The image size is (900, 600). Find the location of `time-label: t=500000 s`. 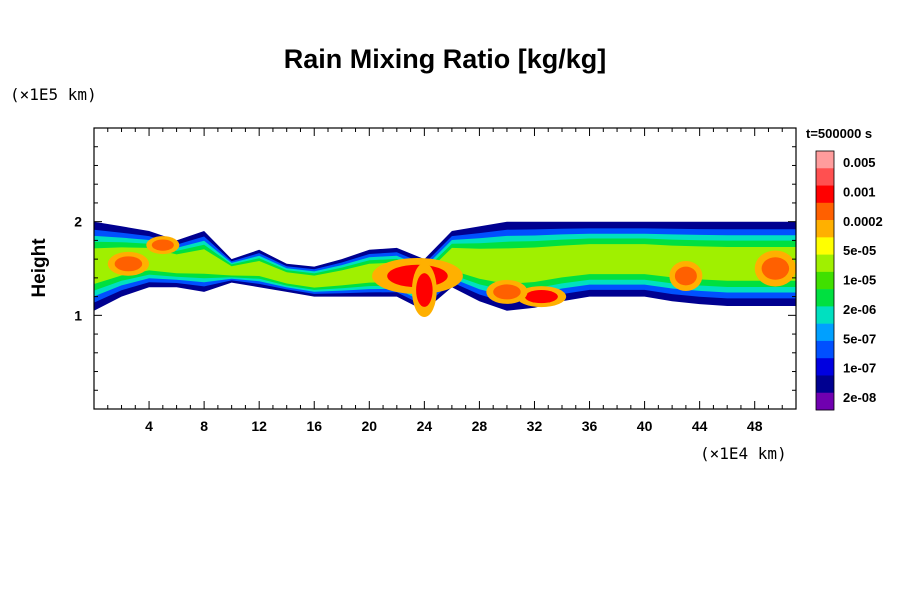

time-label: t=500000 s is located at coordinates (839, 133).